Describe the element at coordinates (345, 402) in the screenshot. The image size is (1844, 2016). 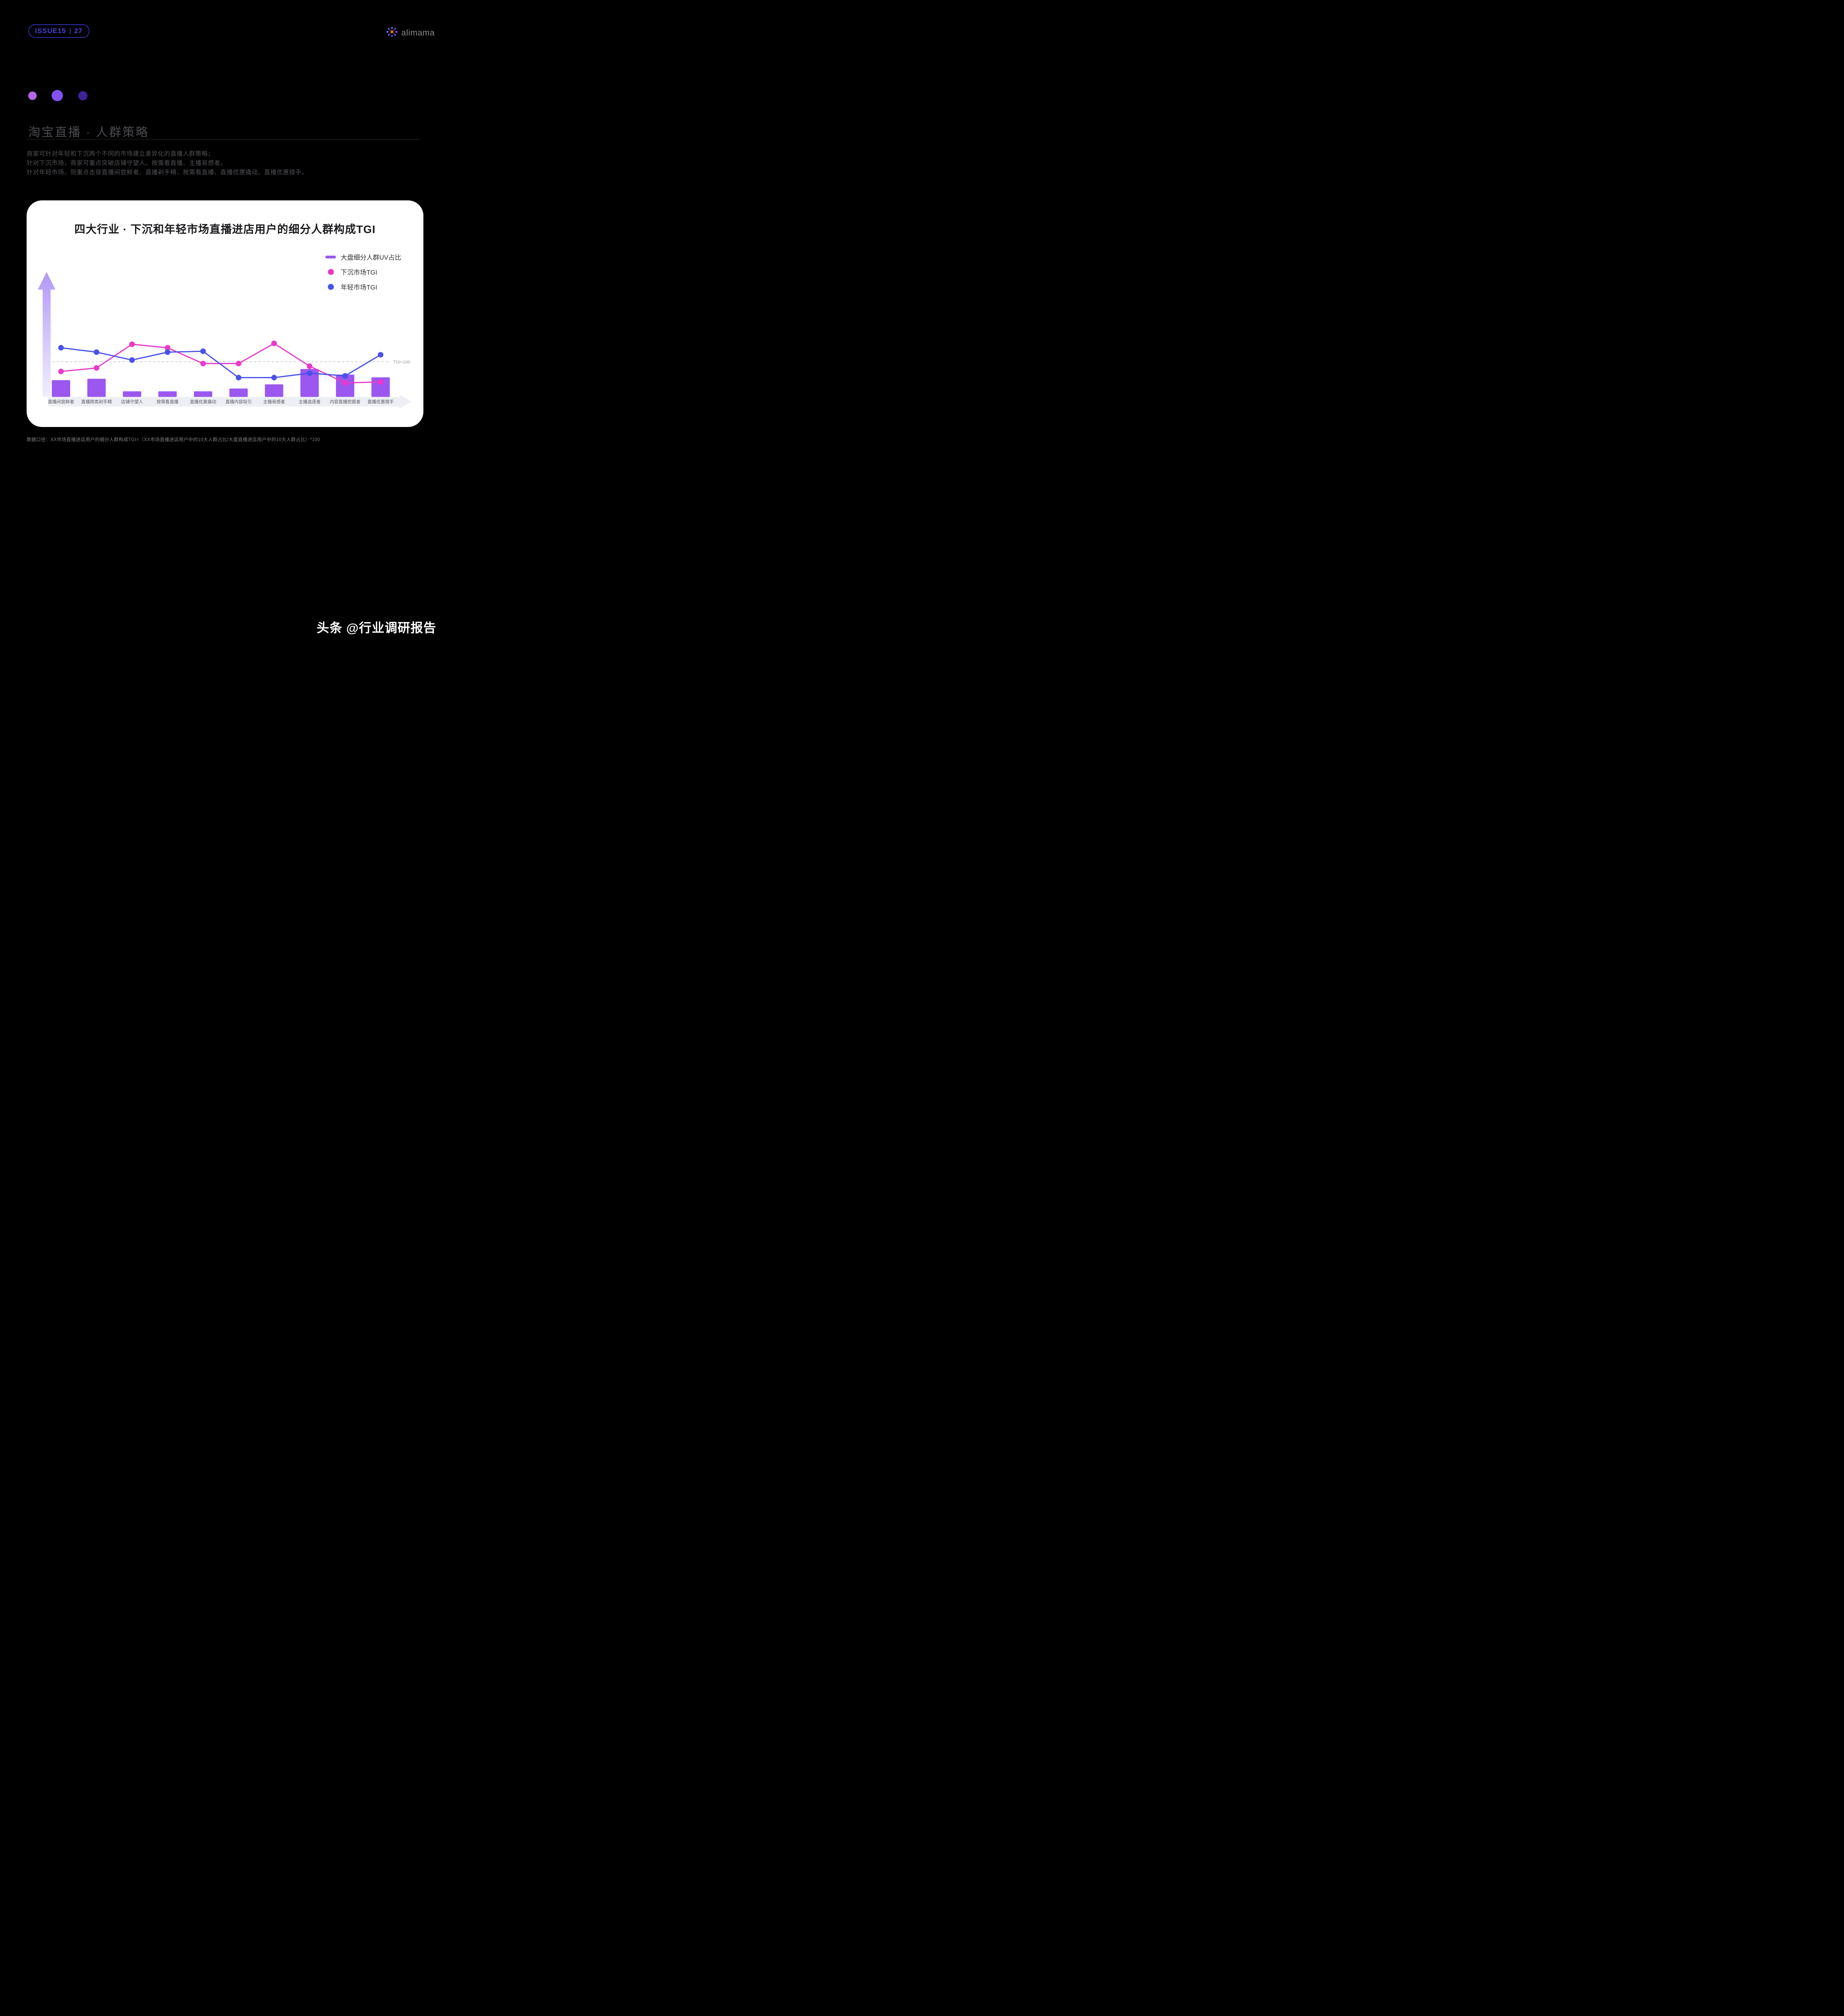
I see `svg-text: 内容直播挖掘者` at that location.